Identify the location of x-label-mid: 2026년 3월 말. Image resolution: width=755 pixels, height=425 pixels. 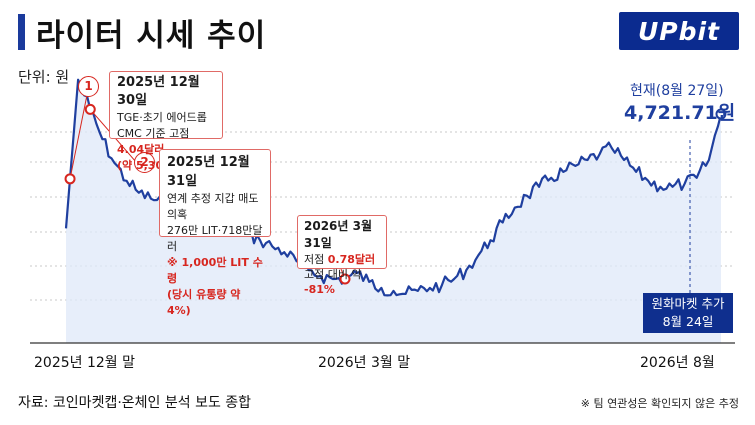
(364, 363).